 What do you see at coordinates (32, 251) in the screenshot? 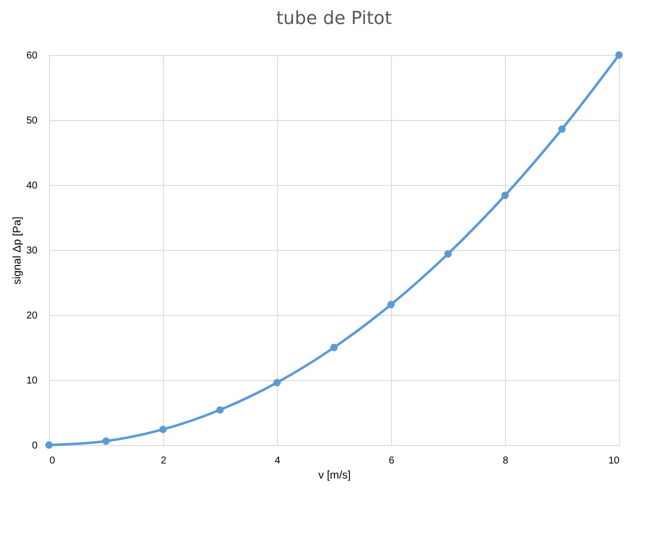
I see `y-tick-label: 30` at bounding box center [32, 251].